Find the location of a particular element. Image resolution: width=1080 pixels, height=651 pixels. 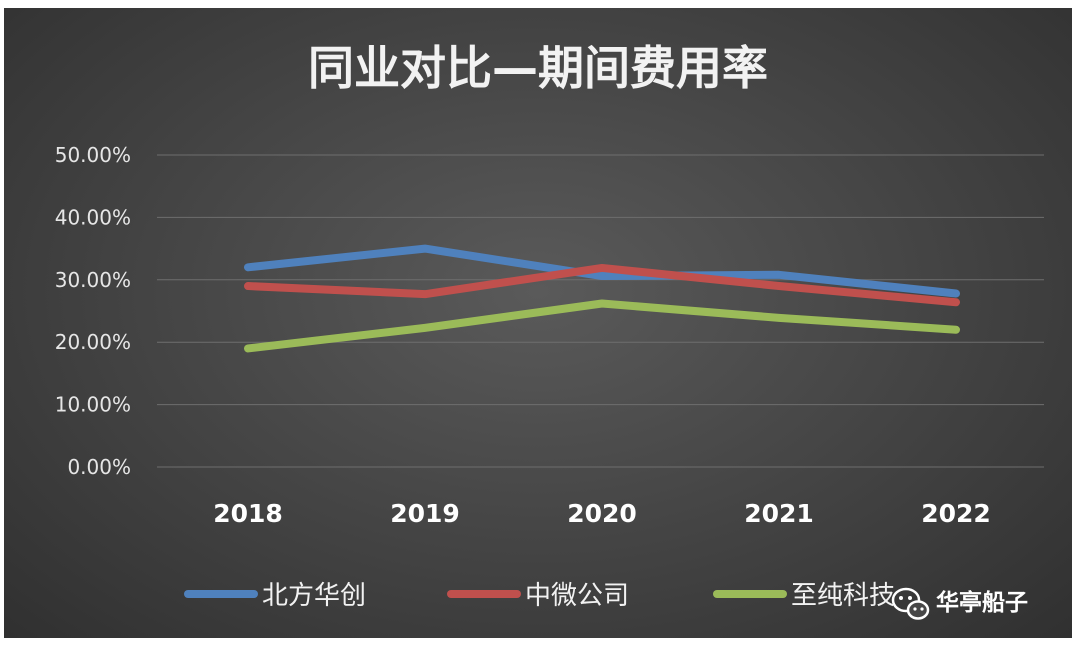

y-tick-label: 10.00% is located at coordinates (93, 405).